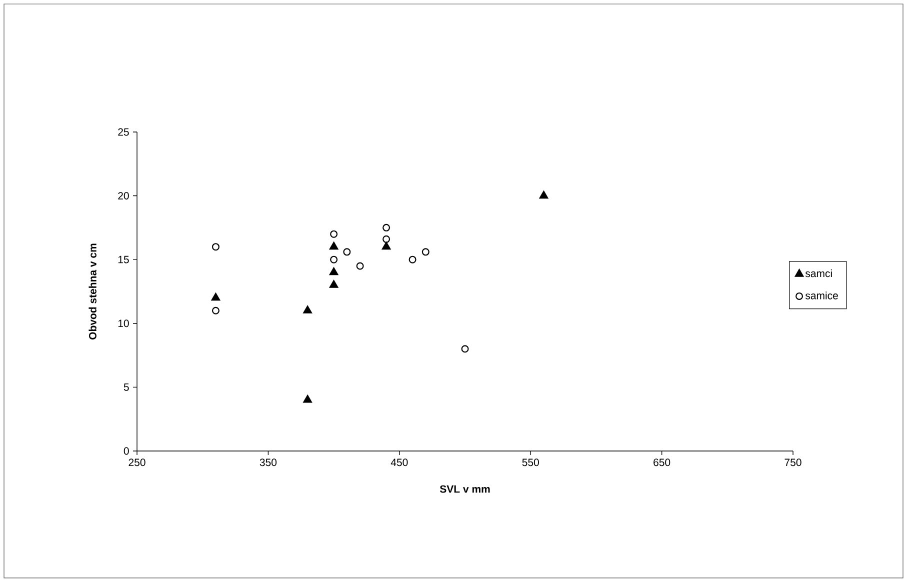  I want to click on x-tick-label: 250, so click(137, 462).